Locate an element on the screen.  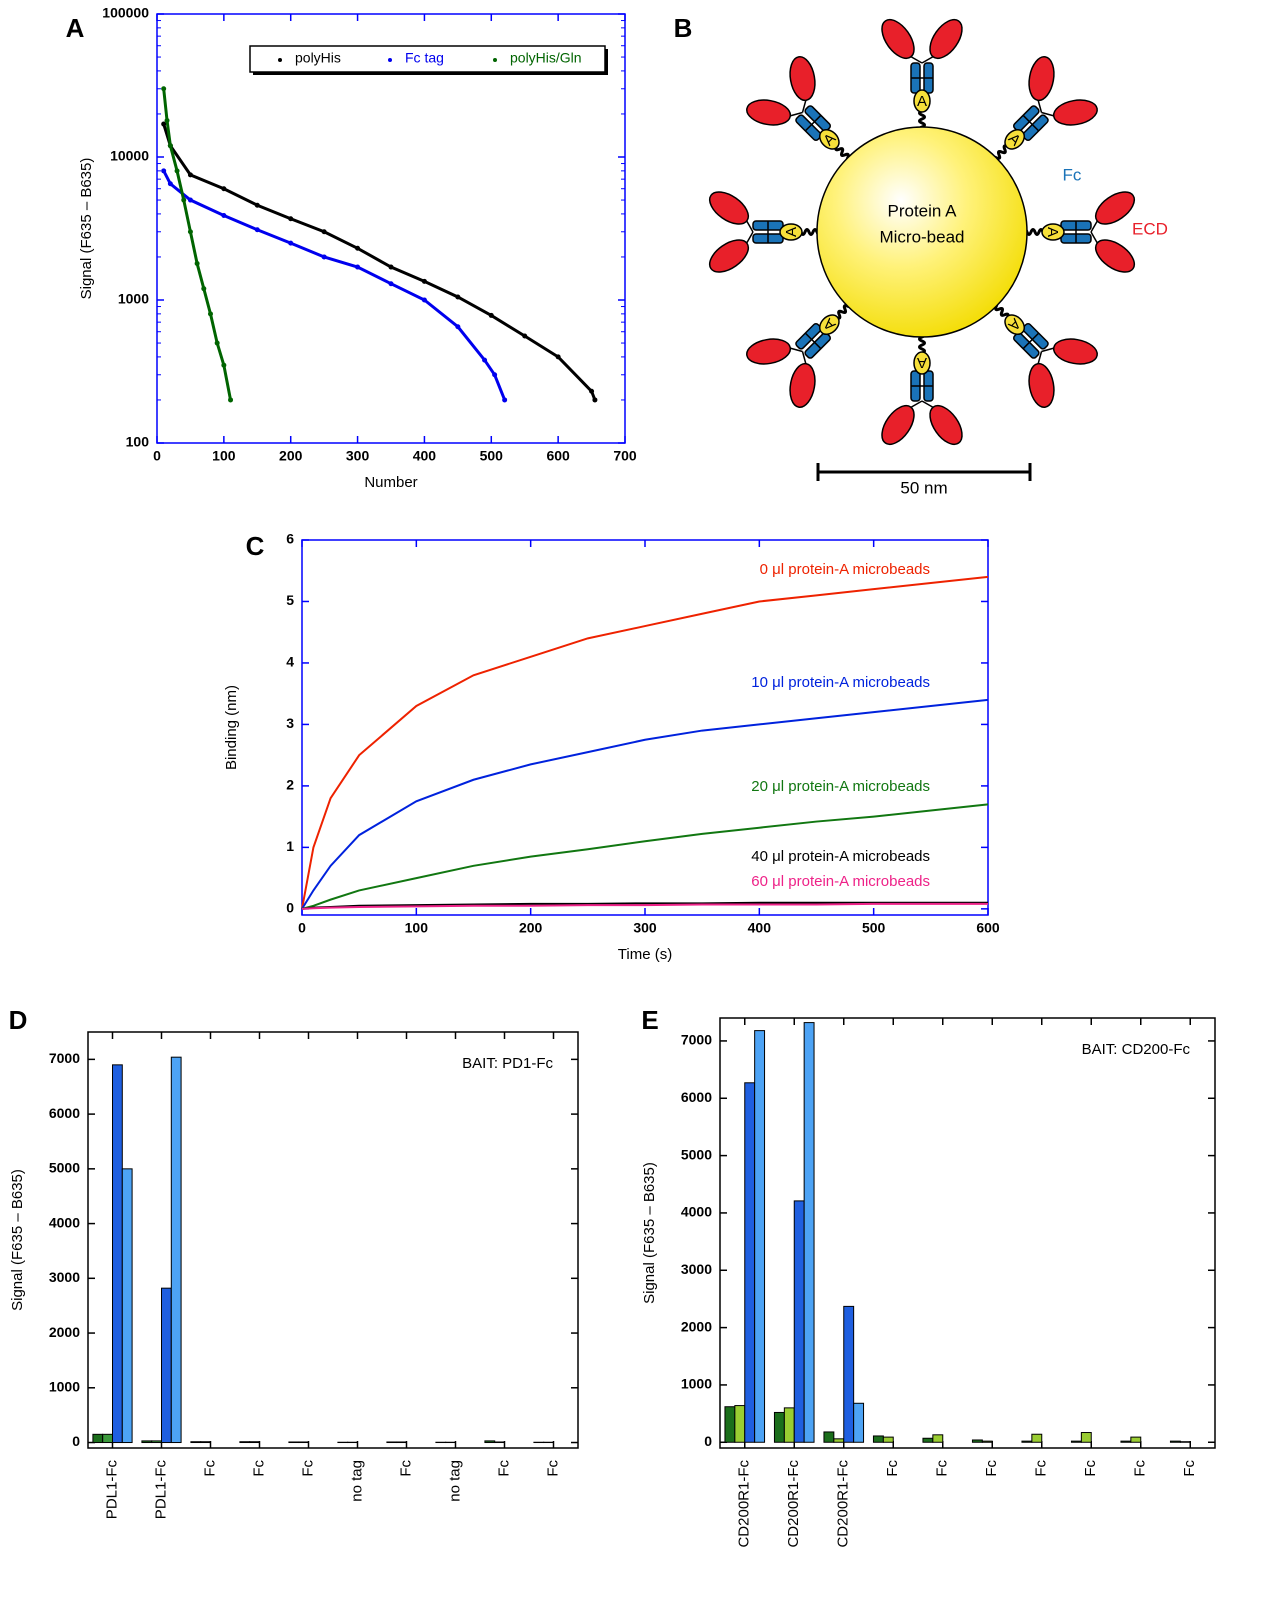
x-axis-label: Time (s) is located at coordinates (645, 954).